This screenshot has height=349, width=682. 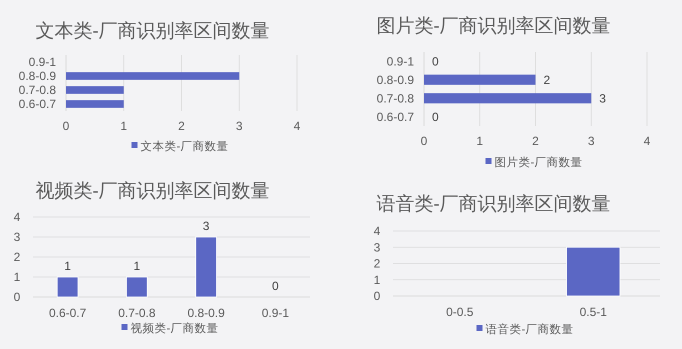 What do you see at coordinates (152, 191) in the screenshot?
I see `chart-title: 视频类-厂商识别率区间数量` at bounding box center [152, 191].